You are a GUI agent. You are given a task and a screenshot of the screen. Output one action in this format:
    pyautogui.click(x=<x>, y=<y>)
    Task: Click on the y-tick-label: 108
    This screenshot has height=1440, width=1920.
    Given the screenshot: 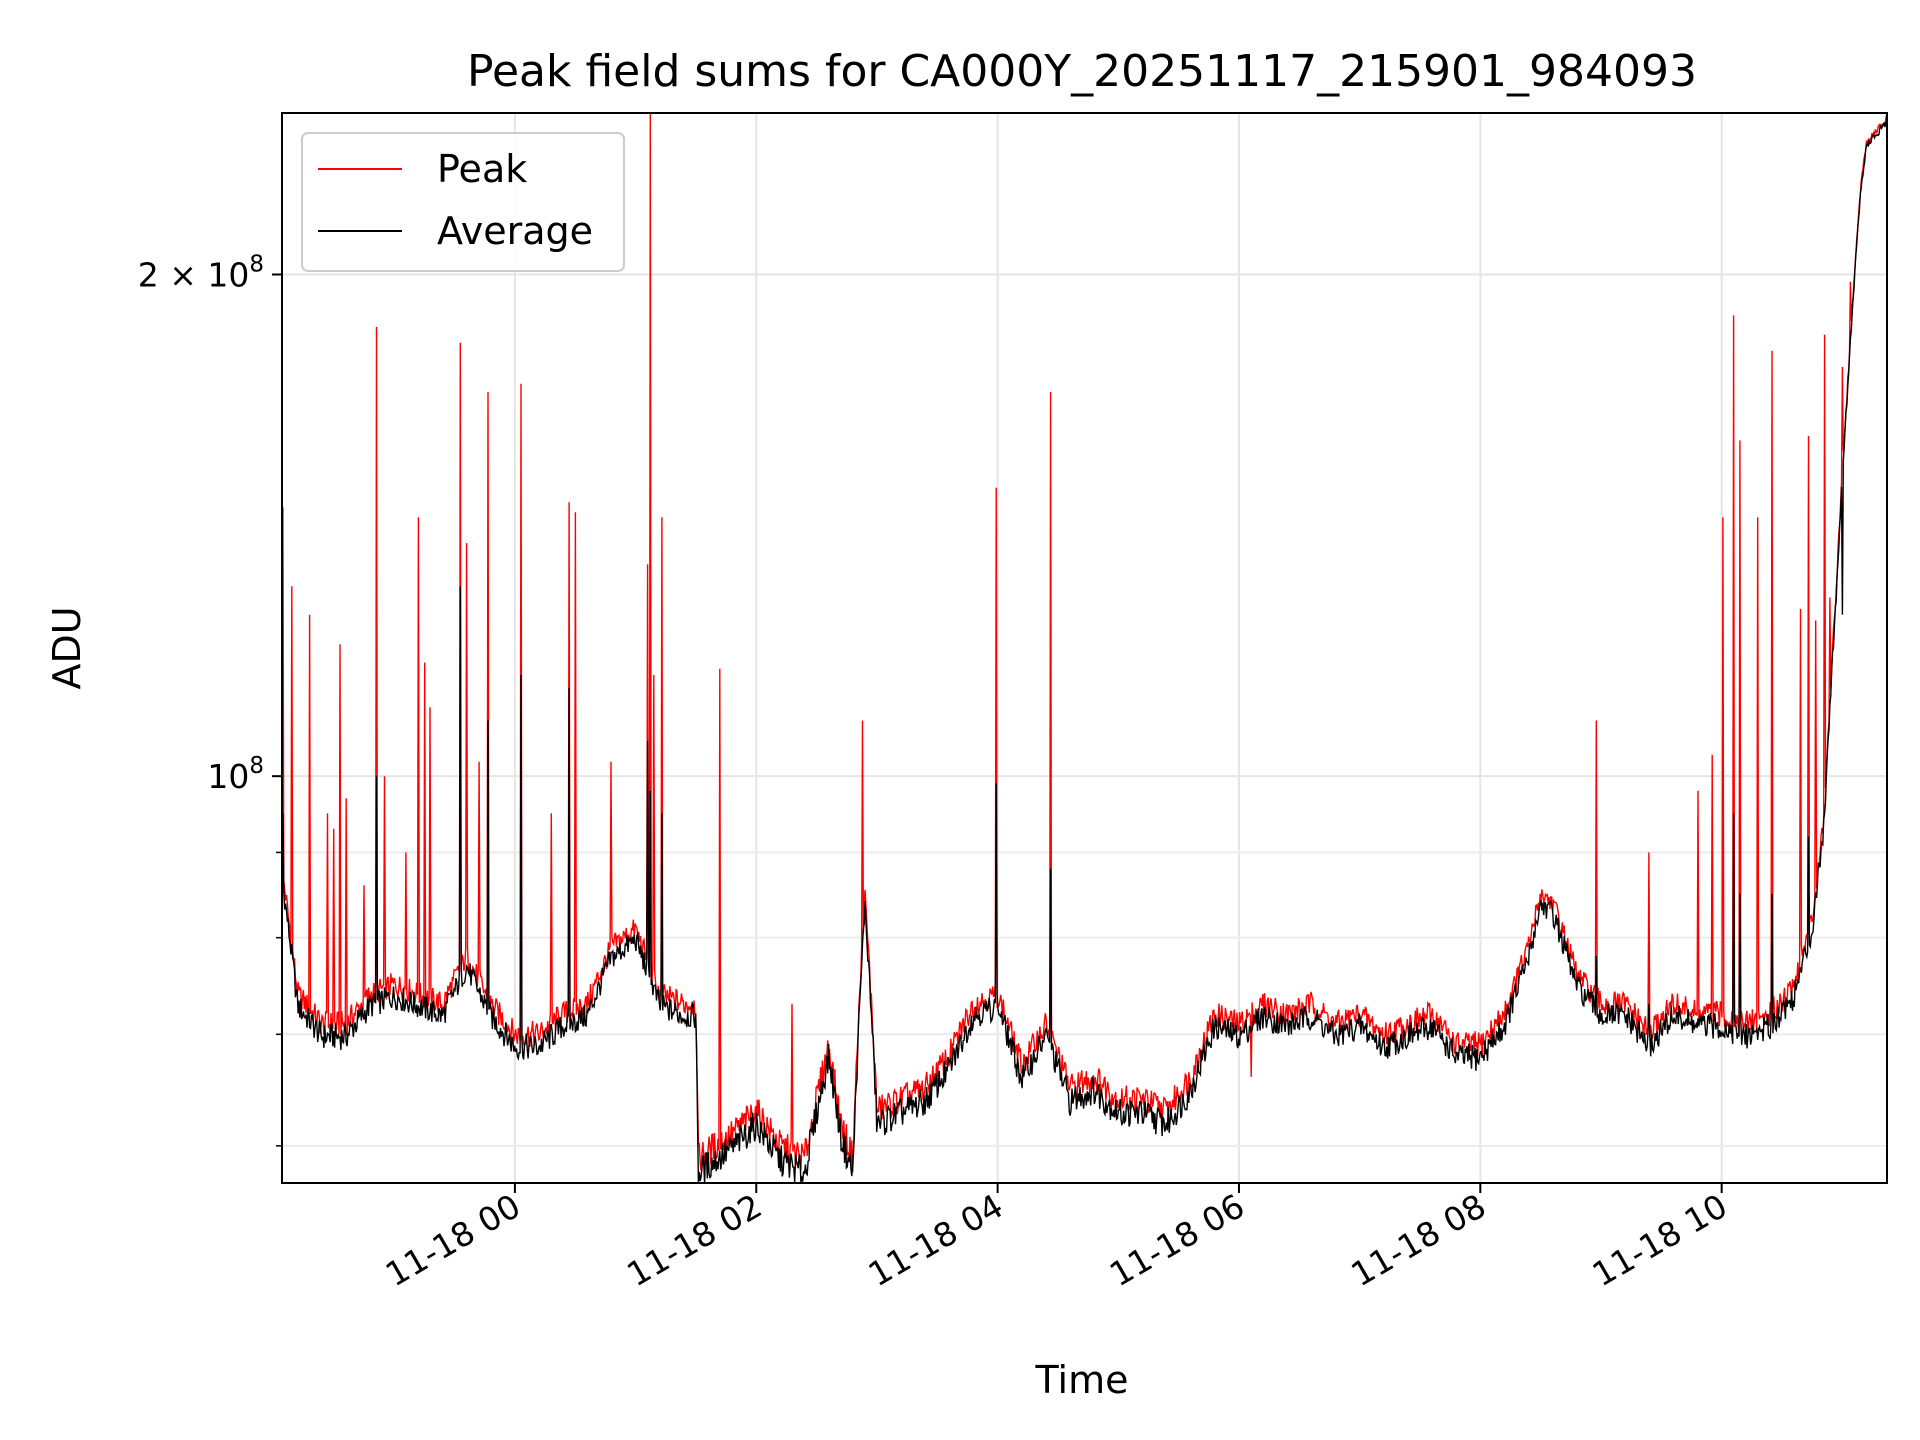 What is the action you would take?
    pyautogui.click(x=235, y=774)
    